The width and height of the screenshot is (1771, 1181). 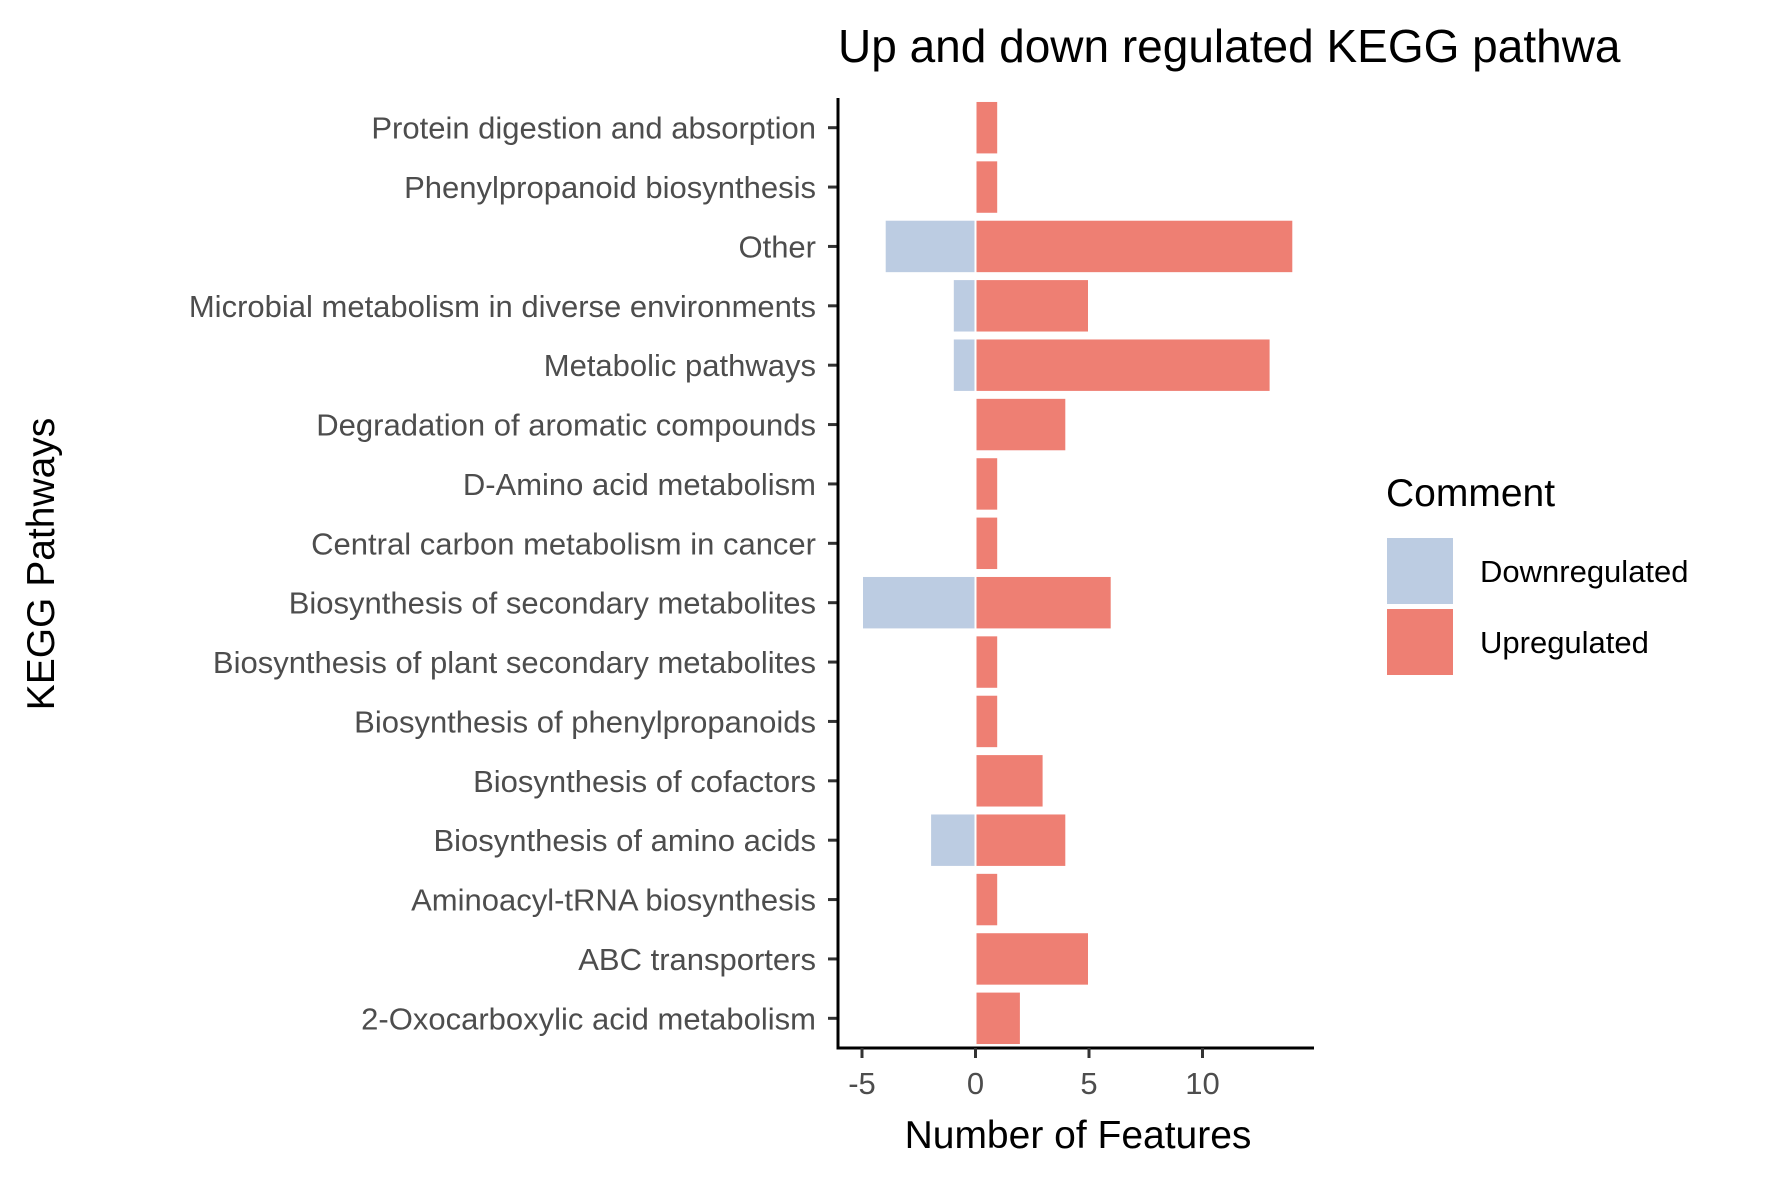 What do you see at coordinates (1034, 1074) in the screenshot?
I see `x-axis-ticks: -5 0 5 10` at bounding box center [1034, 1074].